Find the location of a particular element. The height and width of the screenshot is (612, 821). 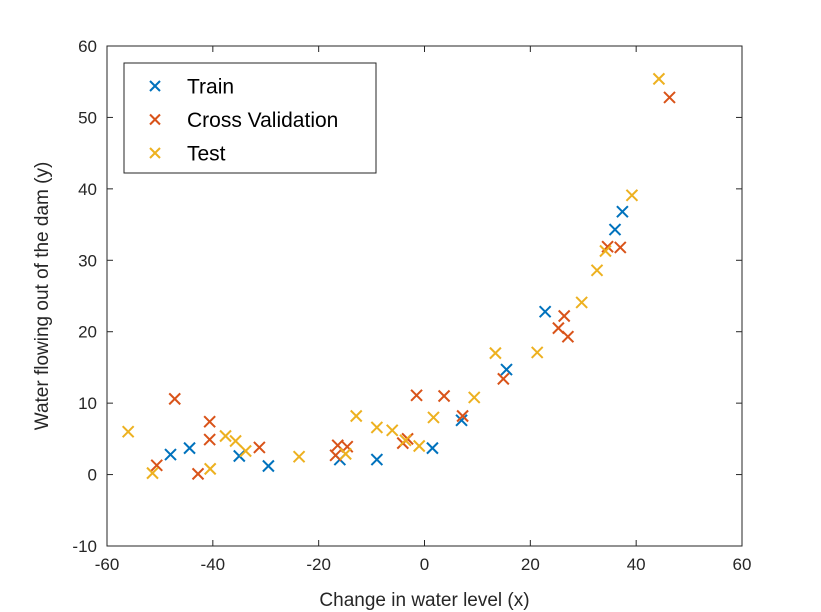

x-tick-label: -20 is located at coordinates (318, 564).